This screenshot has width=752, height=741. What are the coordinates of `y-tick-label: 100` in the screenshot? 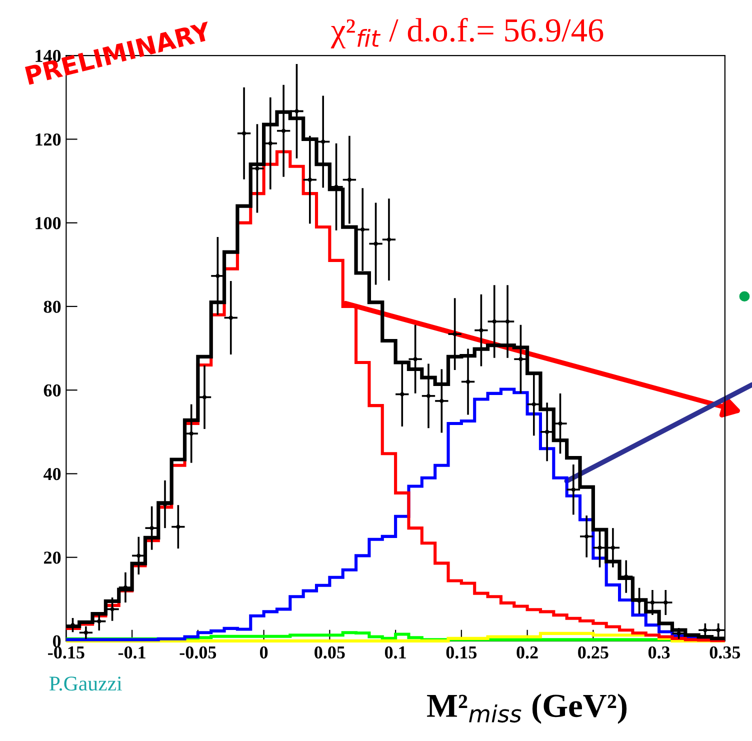 It's located at (48, 223).